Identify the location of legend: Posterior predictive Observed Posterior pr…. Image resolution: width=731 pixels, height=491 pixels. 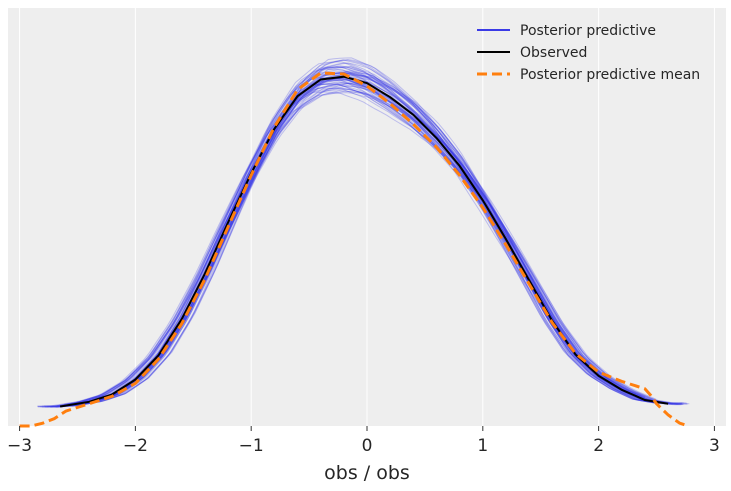
(588, 53).